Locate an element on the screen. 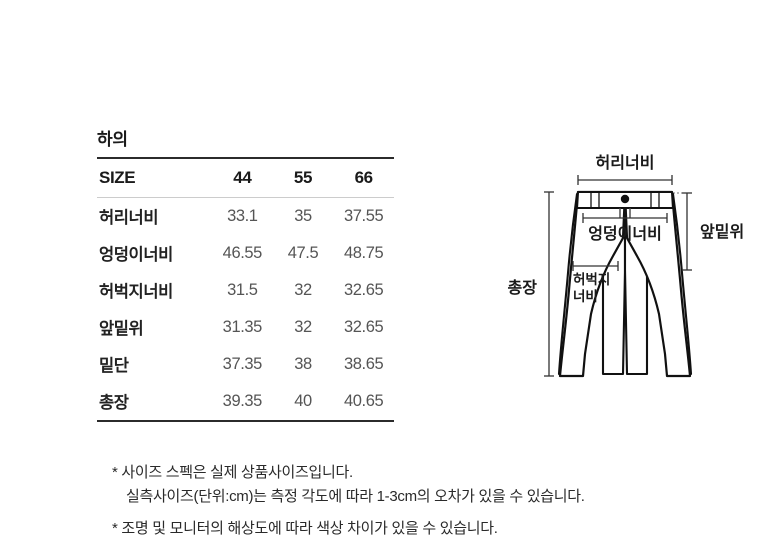 Image resolution: width=780 pixels, height=551 pixels. table-row: 앞밑위 31.35 32 32.65 is located at coordinates (245, 327).